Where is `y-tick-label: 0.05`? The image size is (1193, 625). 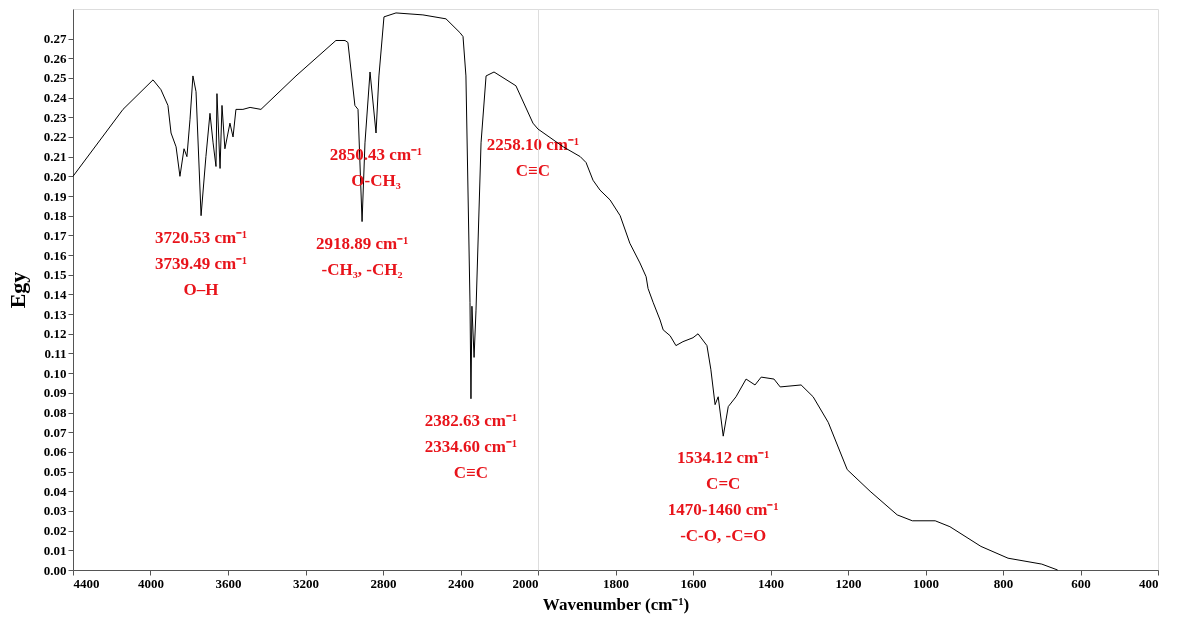 y-tick-label: 0.05 is located at coordinates (55, 472).